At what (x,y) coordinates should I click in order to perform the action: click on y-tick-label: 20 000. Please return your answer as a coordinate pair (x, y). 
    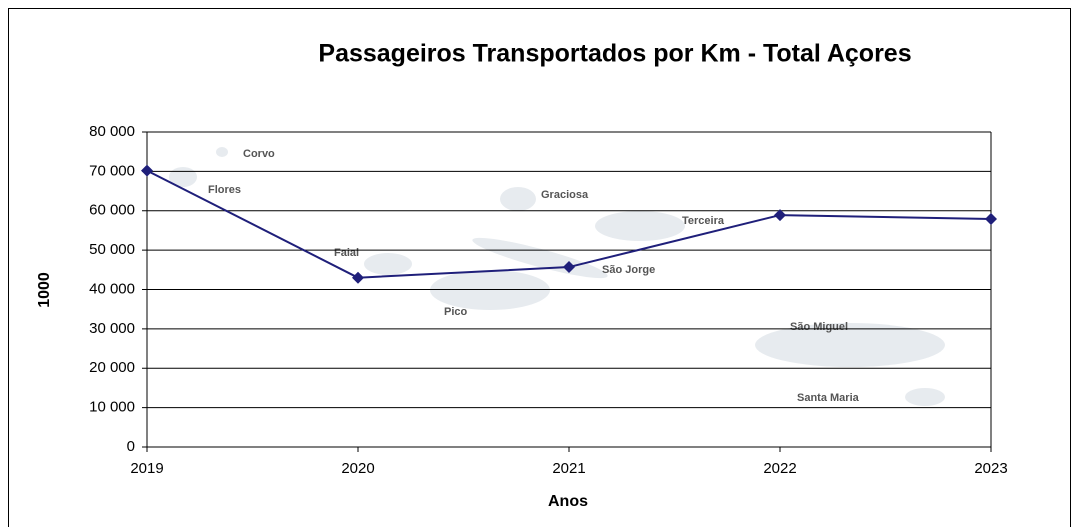
    Looking at the image, I should click on (112, 367).